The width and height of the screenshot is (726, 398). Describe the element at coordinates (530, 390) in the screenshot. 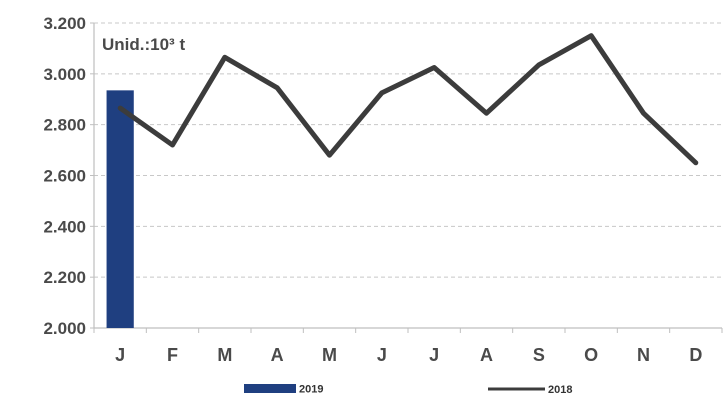

I see `legend-item-2018: 2018` at that location.